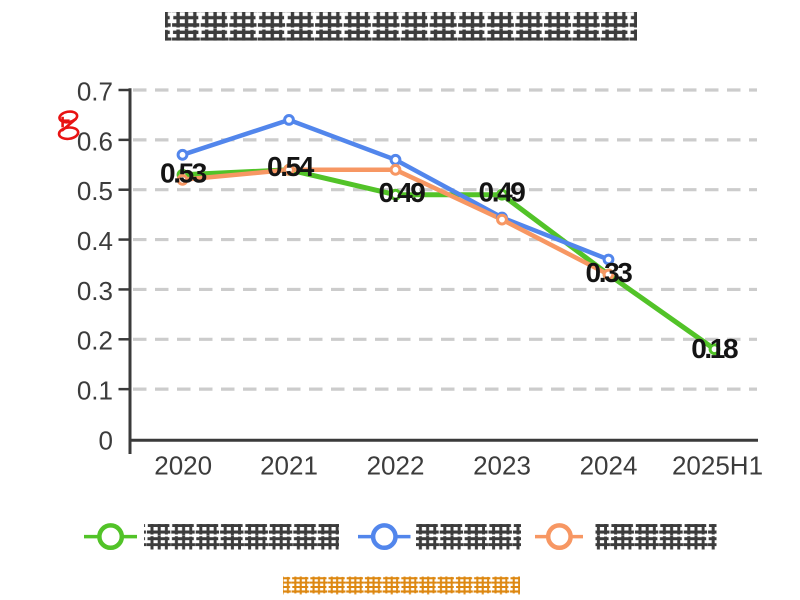 This screenshot has width=800, height=600. I want to click on svg-text: 2024, so click(609, 466).